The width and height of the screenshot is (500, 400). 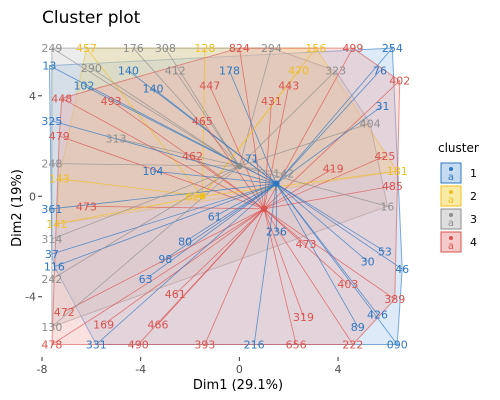 I want to click on point-label: 462, so click(x=192, y=156).